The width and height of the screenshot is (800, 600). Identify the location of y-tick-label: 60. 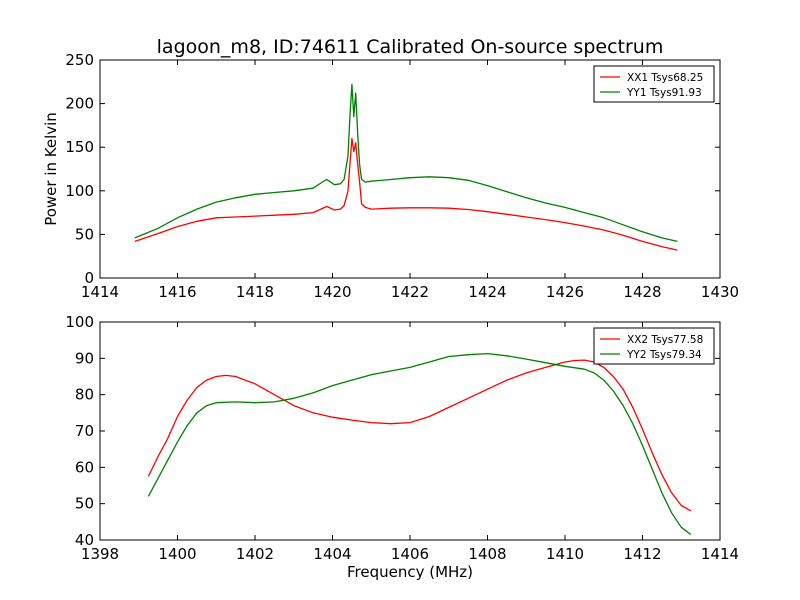
(84, 467).